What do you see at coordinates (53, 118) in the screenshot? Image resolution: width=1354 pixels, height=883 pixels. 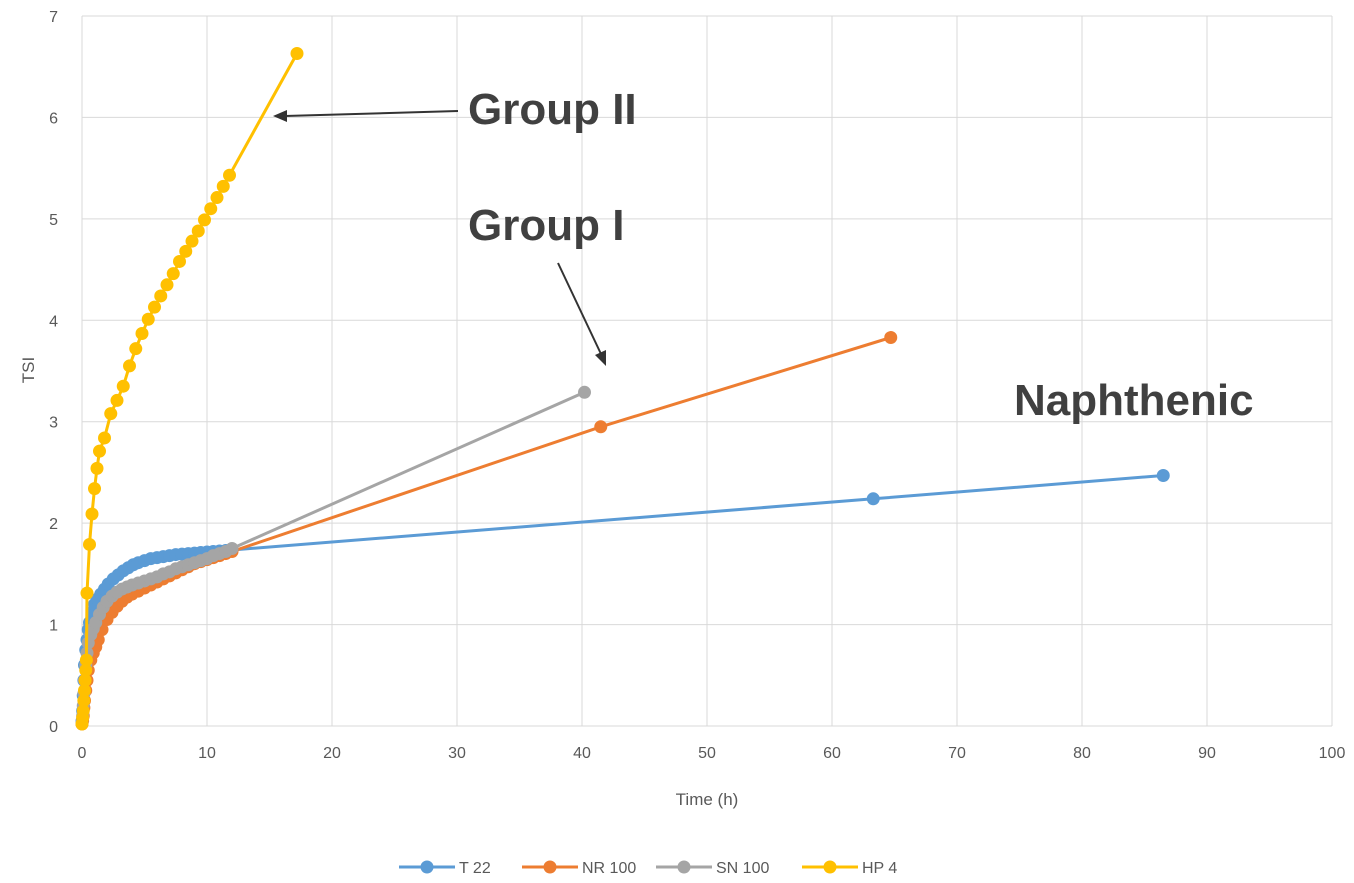 I see `y-tick-label: 6` at bounding box center [53, 118].